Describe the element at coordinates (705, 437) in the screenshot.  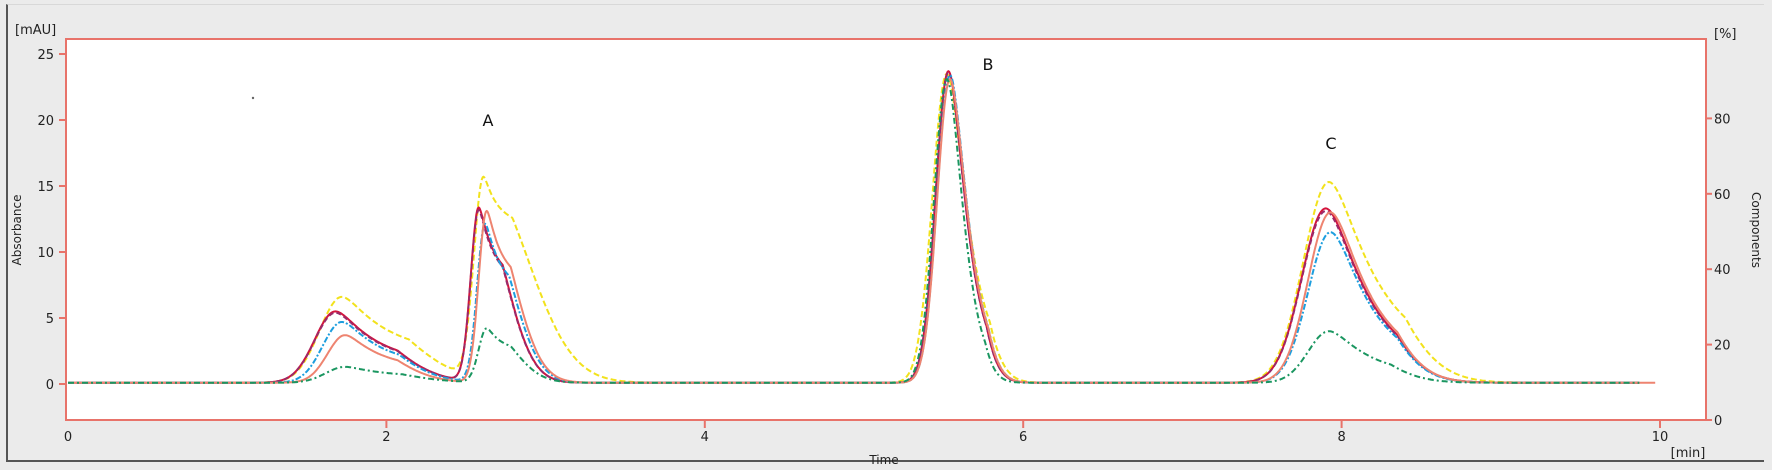
I see `x-tick-label: 4` at that location.